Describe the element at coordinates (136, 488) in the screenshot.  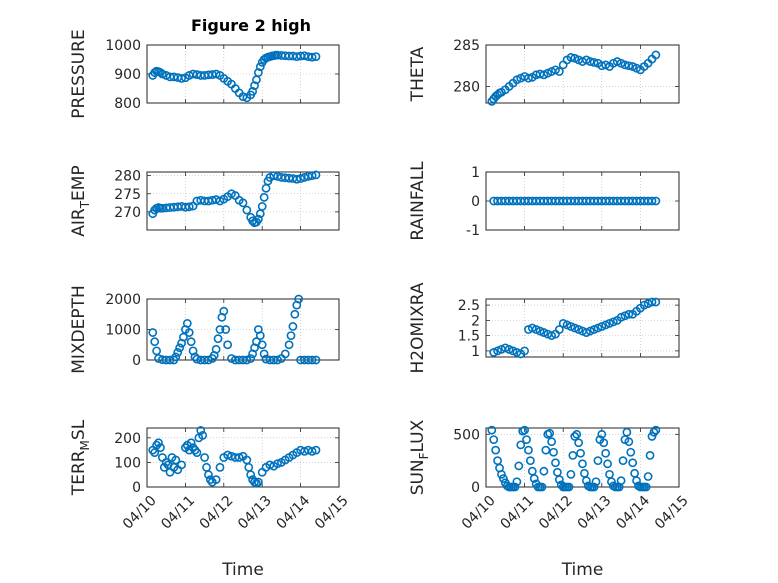
I see `terrmsl-ytick-label: 0` at that location.